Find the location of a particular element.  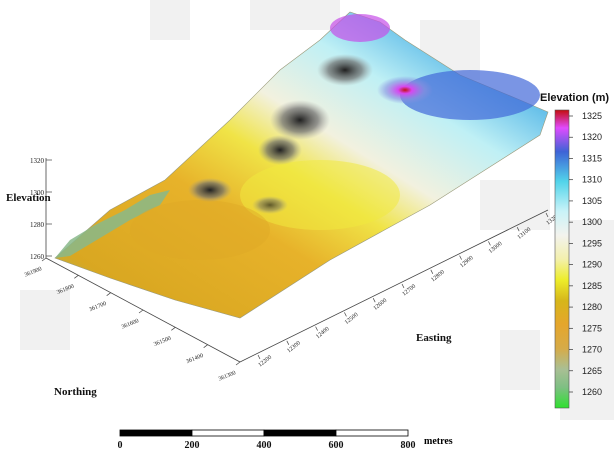

easting-tick-label: 12300 is located at coordinates (294, 347).